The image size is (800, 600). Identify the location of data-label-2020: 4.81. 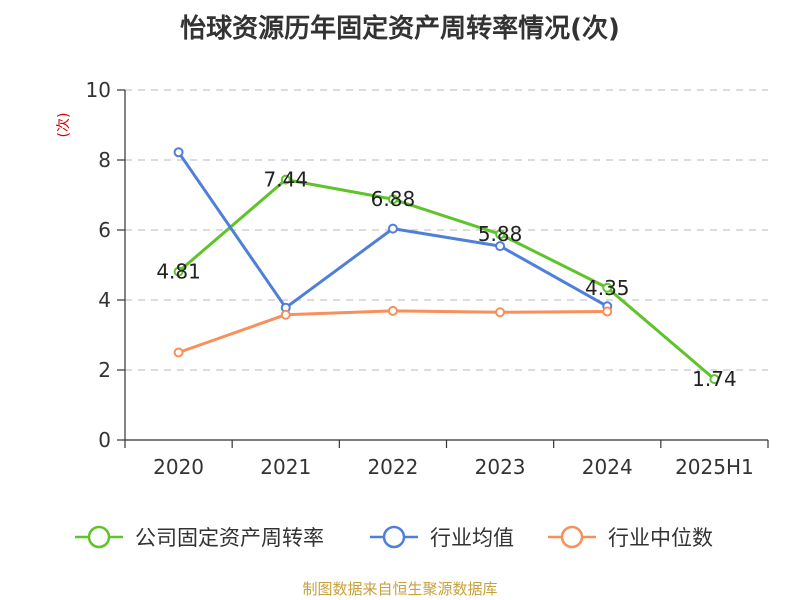
(178, 272).